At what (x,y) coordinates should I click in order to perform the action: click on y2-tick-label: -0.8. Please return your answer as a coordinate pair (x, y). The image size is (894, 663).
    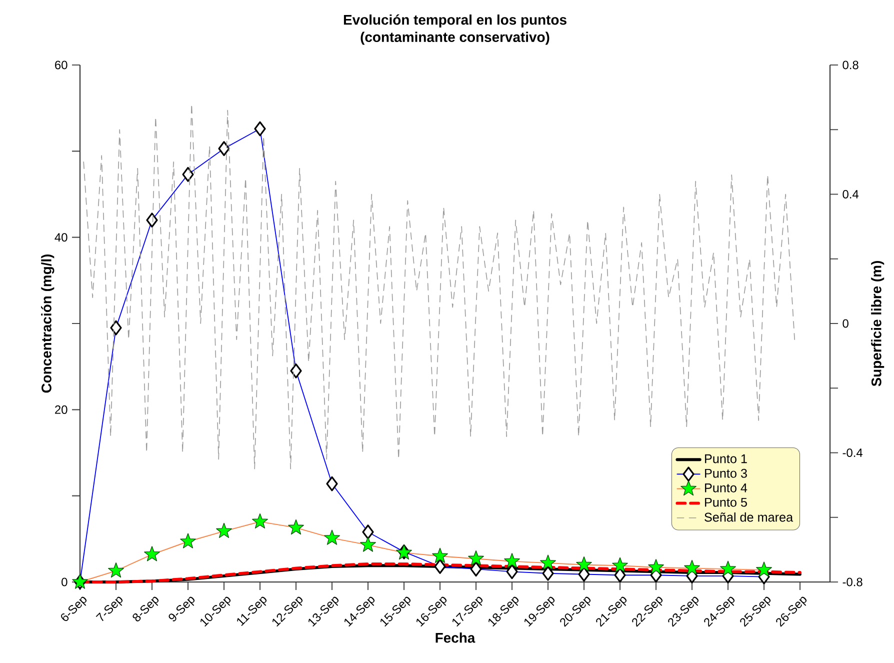
    Looking at the image, I should click on (852, 582).